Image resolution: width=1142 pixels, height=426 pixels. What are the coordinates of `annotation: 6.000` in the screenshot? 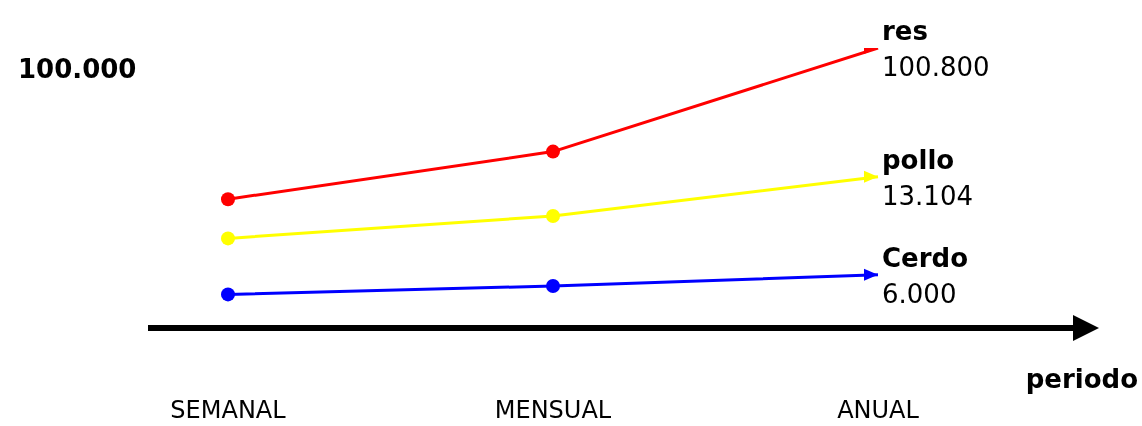 It's located at (919, 293).